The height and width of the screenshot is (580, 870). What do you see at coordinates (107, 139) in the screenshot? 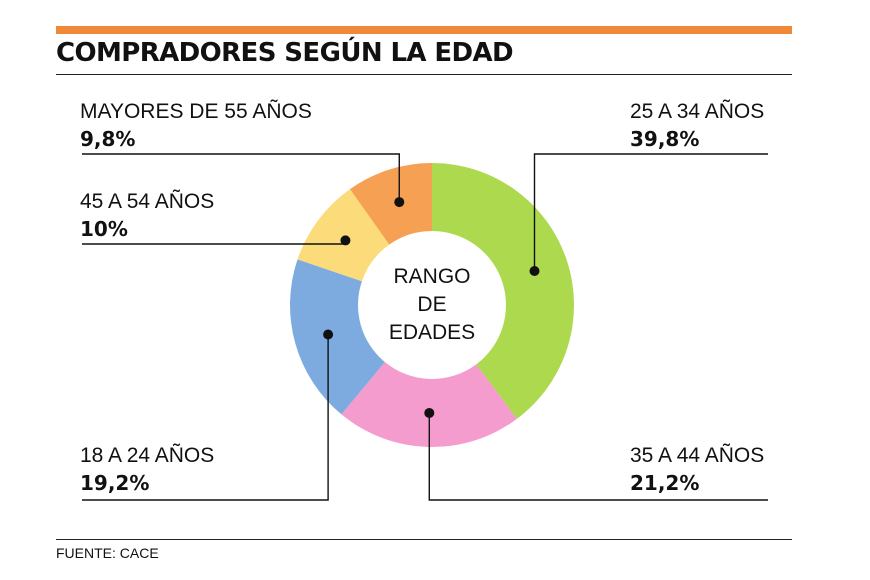
I see `label-value-mayores-de-55-anos: 9,8%` at bounding box center [107, 139].